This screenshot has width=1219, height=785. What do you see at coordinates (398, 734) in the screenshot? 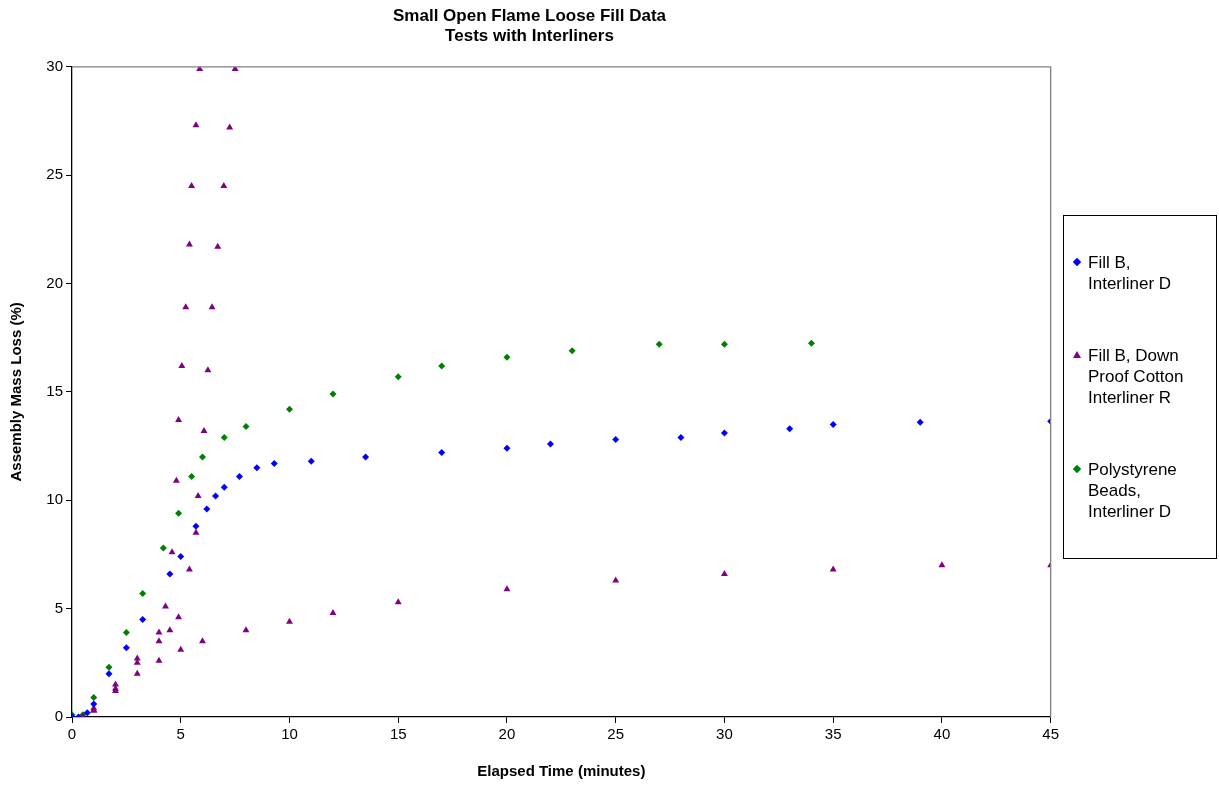
I see `x-tick-label: 15` at bounding box center [398, 734].